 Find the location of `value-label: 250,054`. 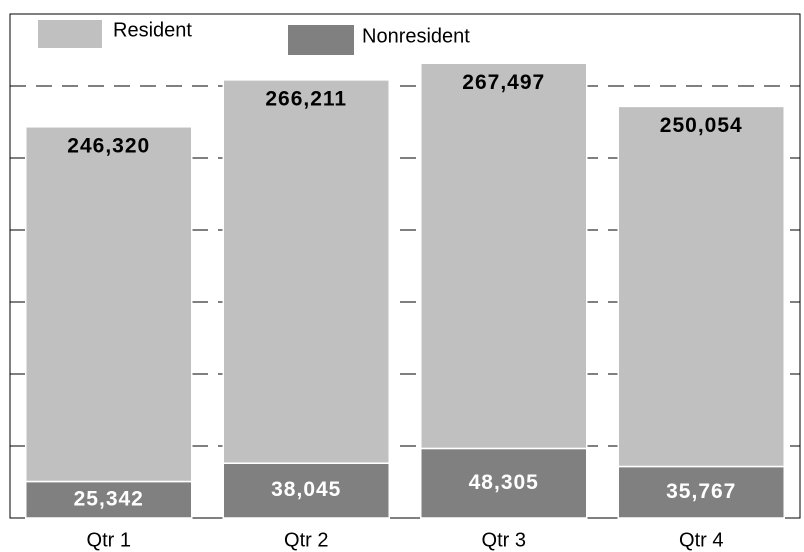

value-label: 250,054 is located at coordinates (701, 125).